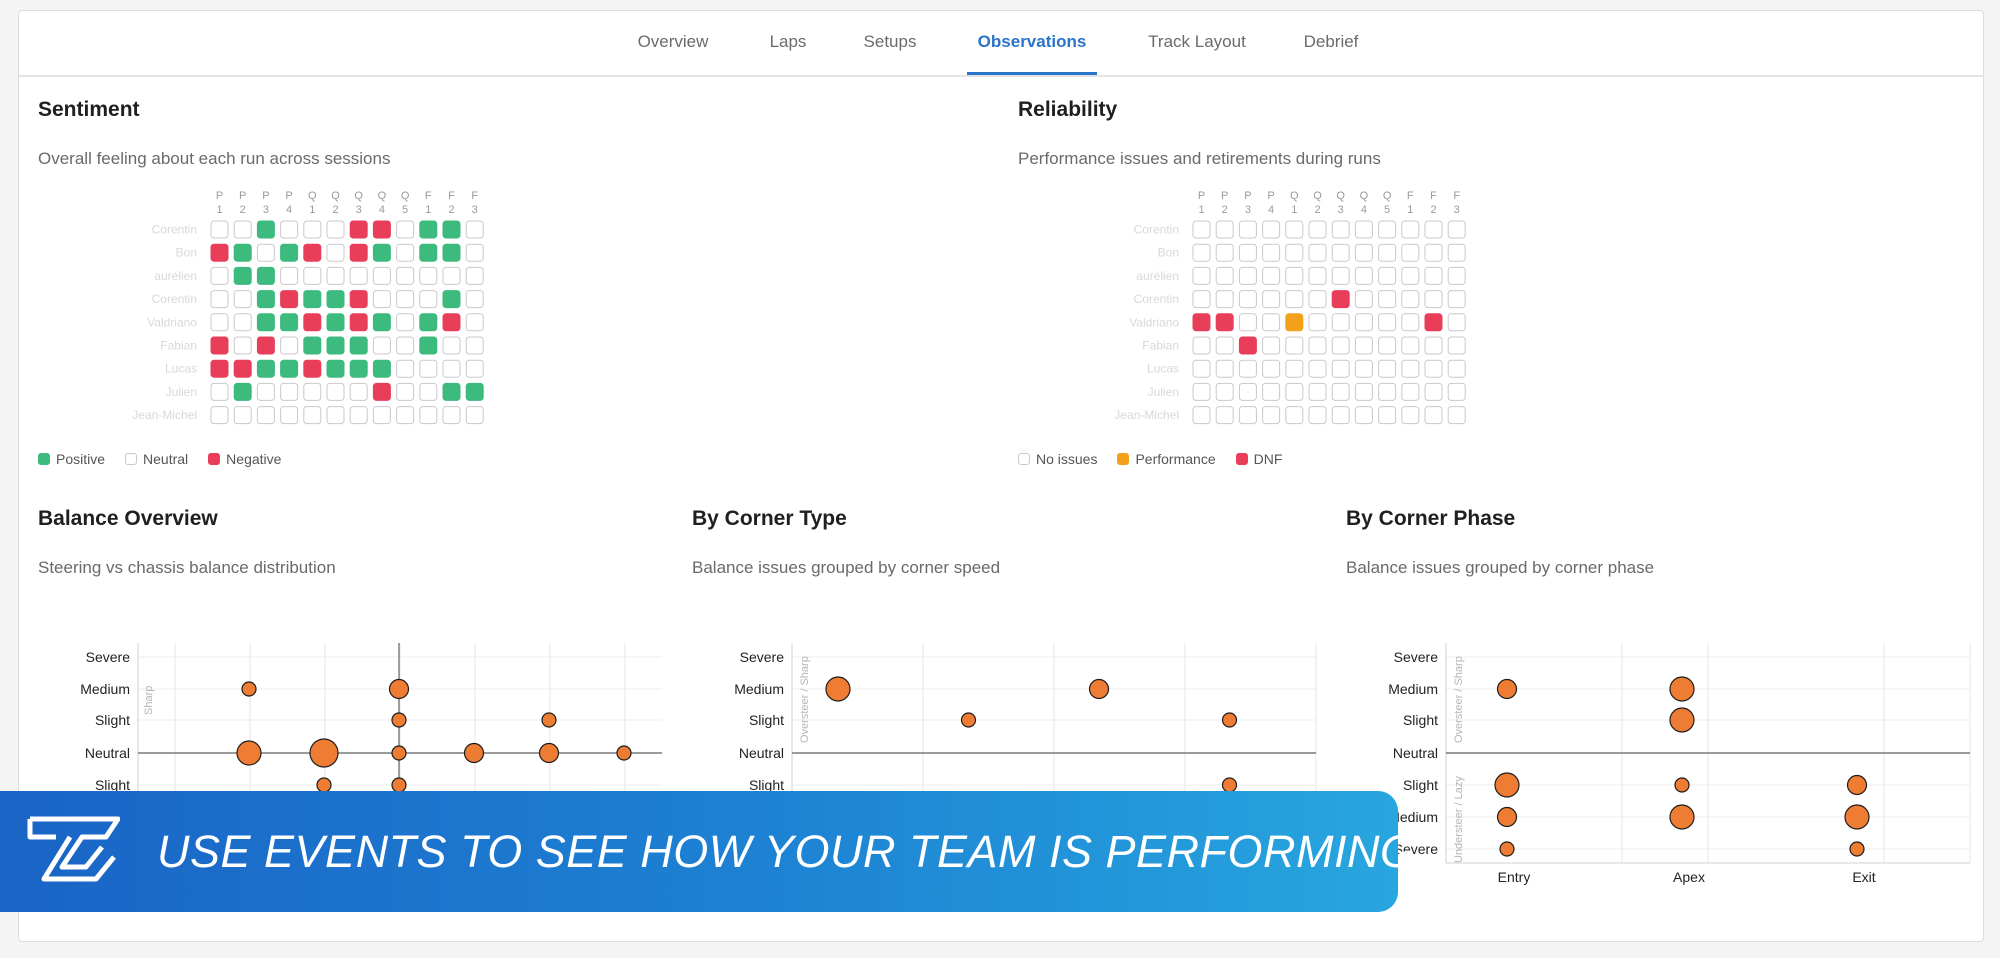 The width and height of the screenshot is (2000, 958). What do you see at coordinates (788, 41) in the screenshot?
I see `tab-laps: Laps` at bounding box center [788, 41].